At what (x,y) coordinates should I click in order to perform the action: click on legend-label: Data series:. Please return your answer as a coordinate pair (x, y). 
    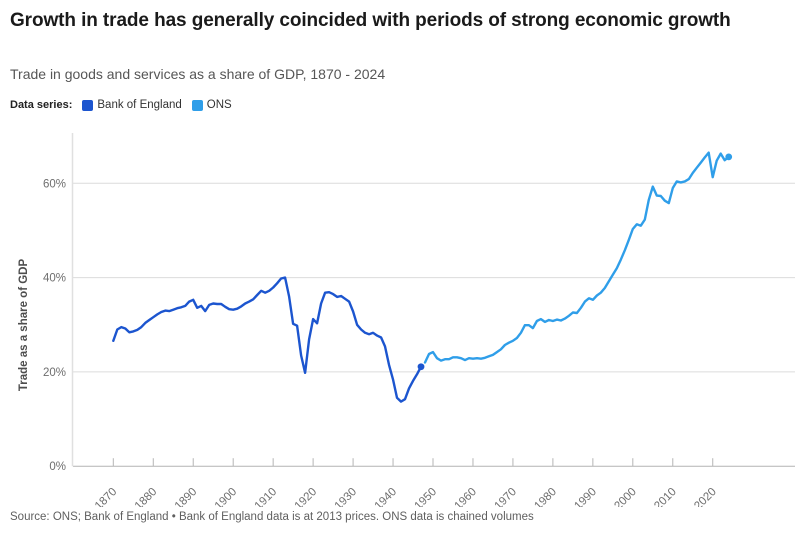
    Looking at the image, I should click on (41, 105).